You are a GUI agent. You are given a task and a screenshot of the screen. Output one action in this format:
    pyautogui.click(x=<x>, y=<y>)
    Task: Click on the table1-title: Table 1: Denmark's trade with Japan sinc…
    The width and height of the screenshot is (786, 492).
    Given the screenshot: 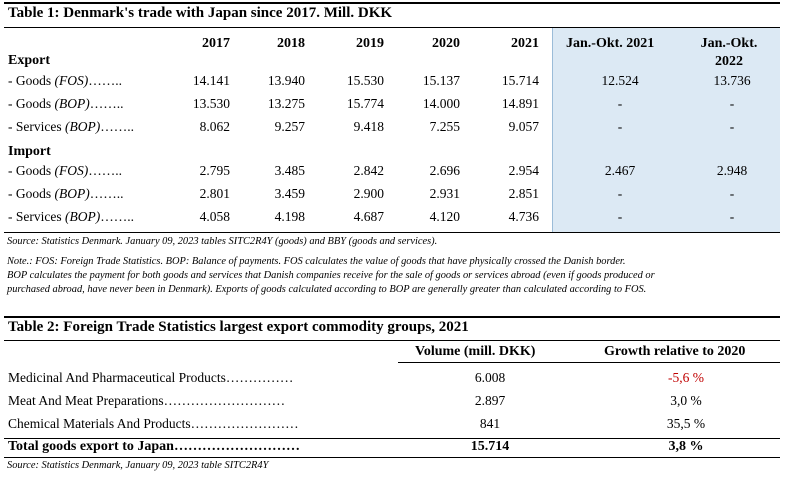 What is the action you would take?
    pyautogui.click(x=200, y=13)
    